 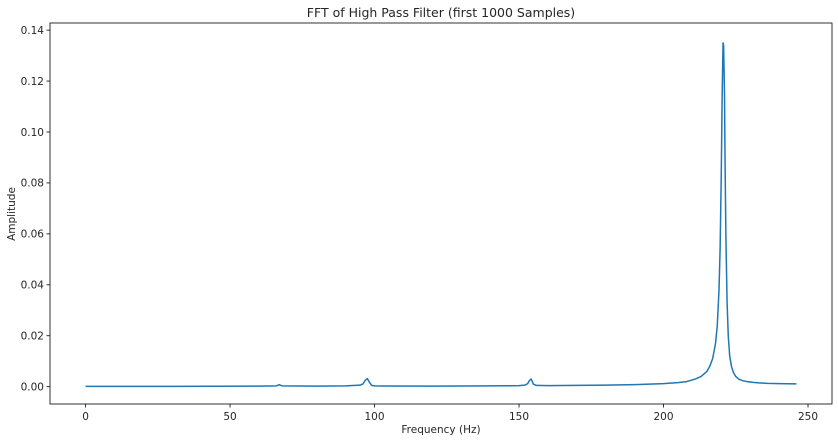 What do you see at coordinates (33, 235) in the screenshot?
I see `y-tick-label: 0.06` at bounding box center [33, 235].